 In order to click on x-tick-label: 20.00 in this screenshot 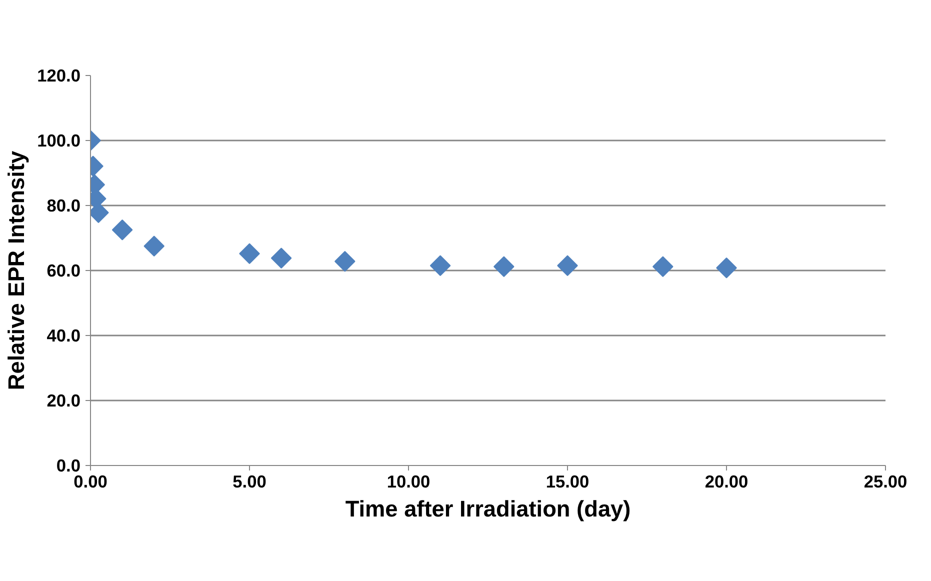, I will do `click(726, 482)`.